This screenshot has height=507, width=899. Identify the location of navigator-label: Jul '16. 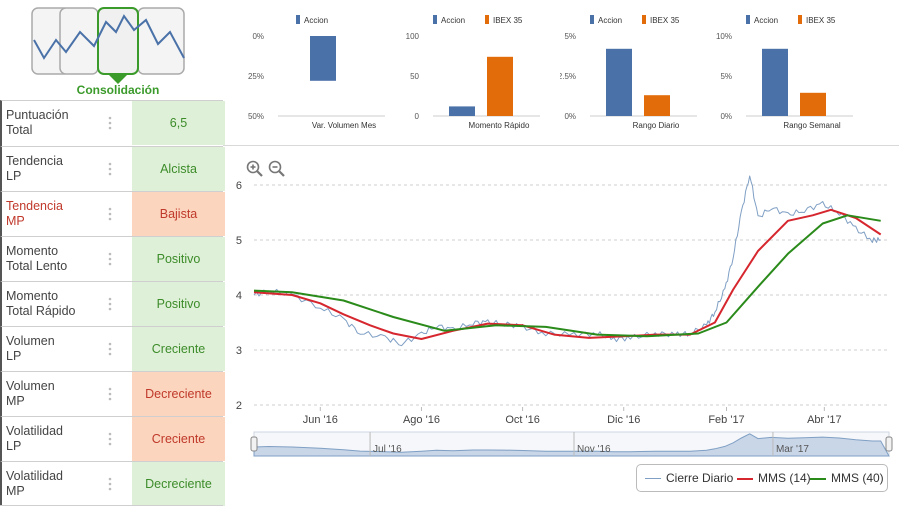
(387, 449).